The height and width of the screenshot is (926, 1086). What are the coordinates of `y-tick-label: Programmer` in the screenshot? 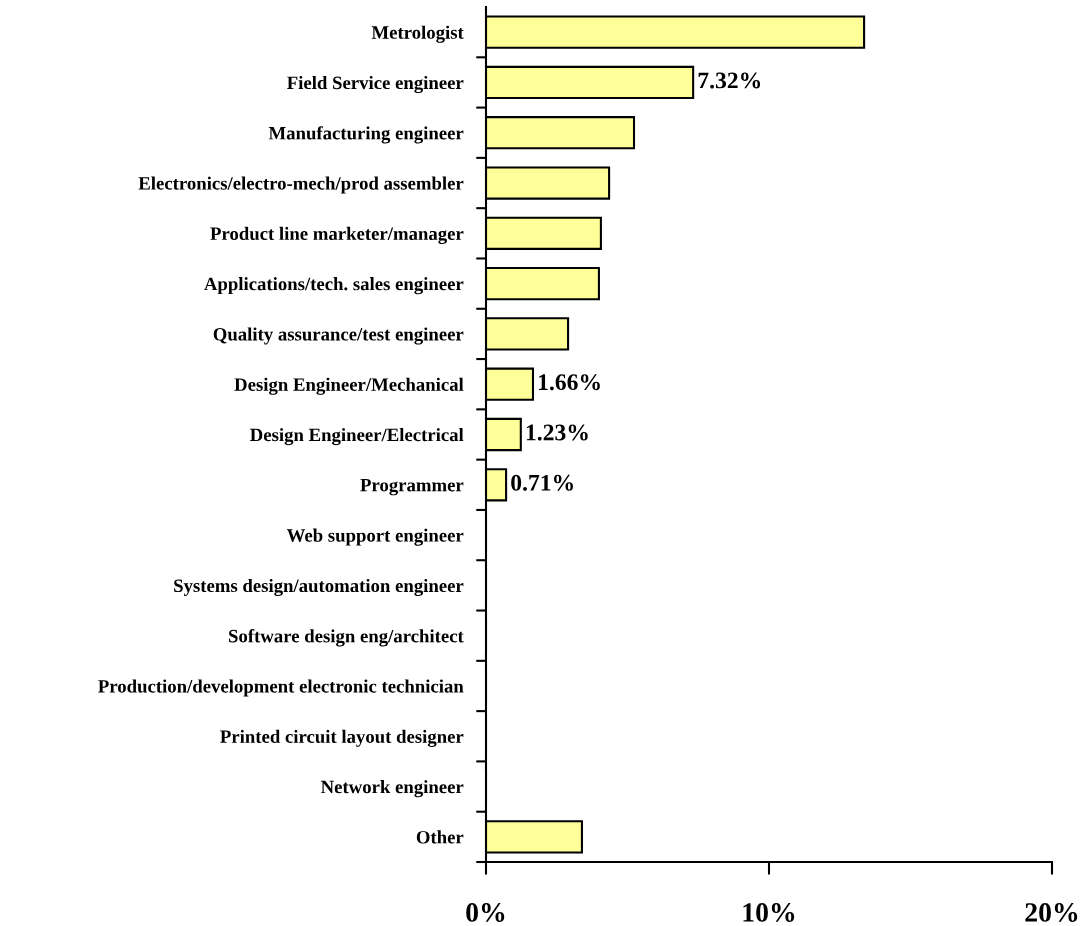 It's located at (412, 487).